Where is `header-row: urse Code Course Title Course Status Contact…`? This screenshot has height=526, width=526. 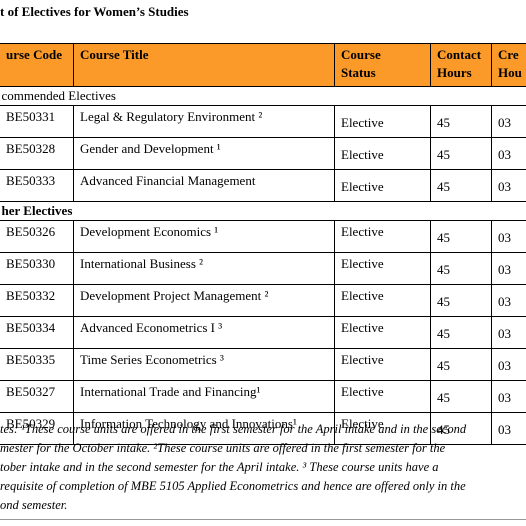
header-row: urse Code Course Title Course Status Contact… is located at coordinates (263, 65).